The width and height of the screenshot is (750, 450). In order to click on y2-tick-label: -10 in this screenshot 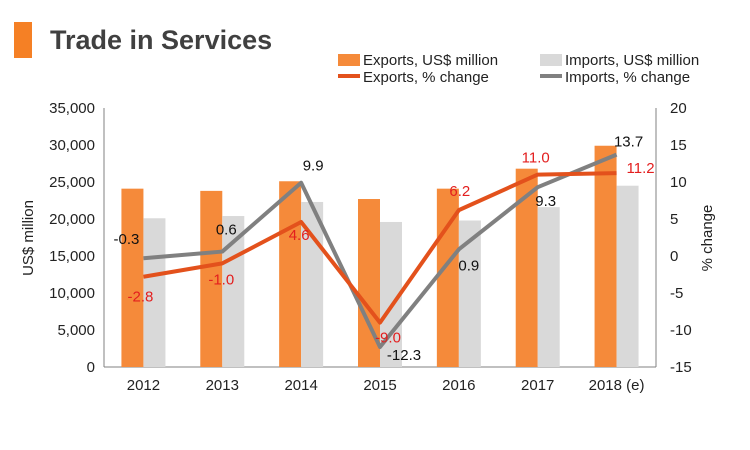, I will do `click(681, 330)`.